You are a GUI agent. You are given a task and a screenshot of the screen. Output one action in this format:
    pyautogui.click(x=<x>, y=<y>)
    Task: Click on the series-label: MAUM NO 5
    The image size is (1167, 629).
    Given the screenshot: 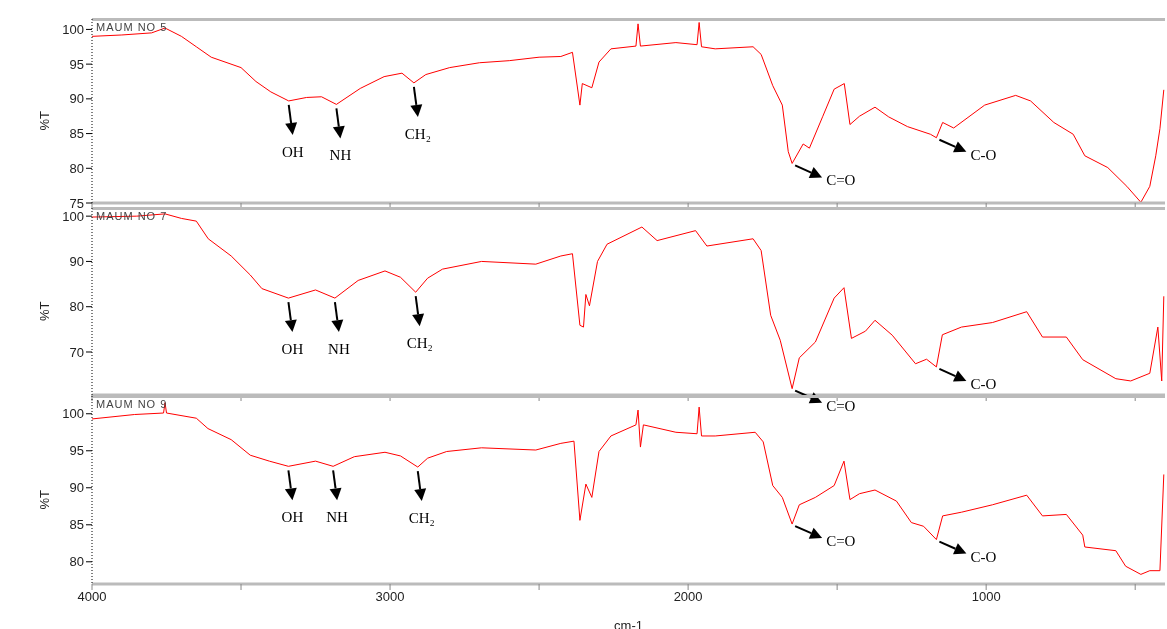 What is the action you would take?
    pyautogui.click(x=132, y=27)
    